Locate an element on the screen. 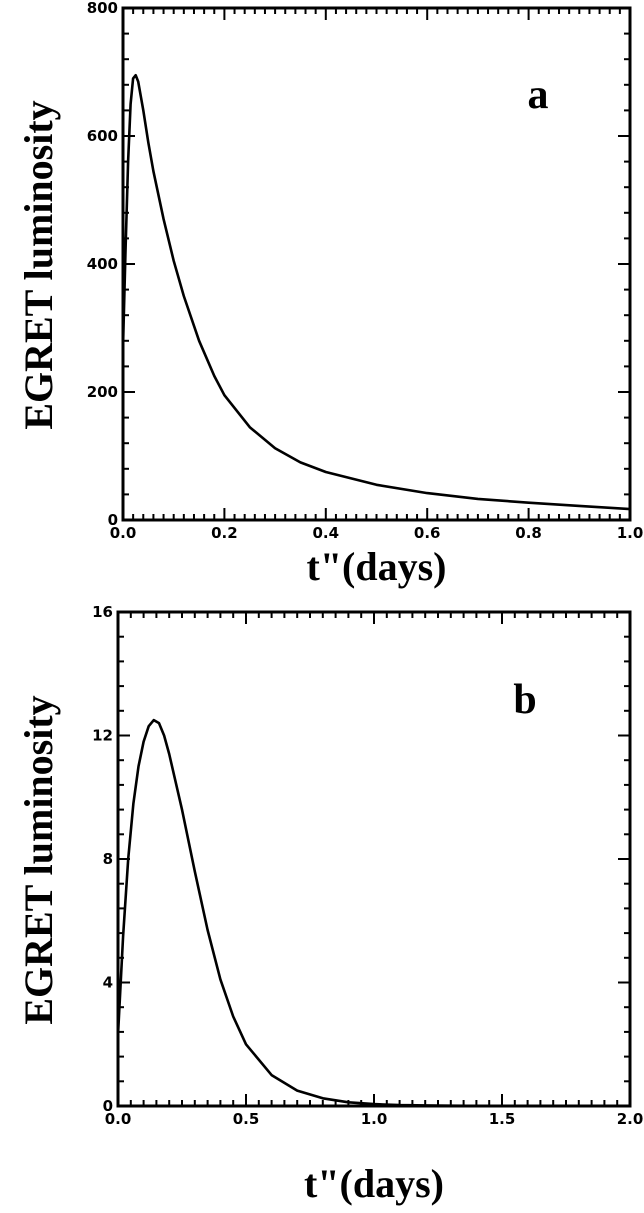  x-tick-label: 0.5 is located at coordinates (246, 1119).